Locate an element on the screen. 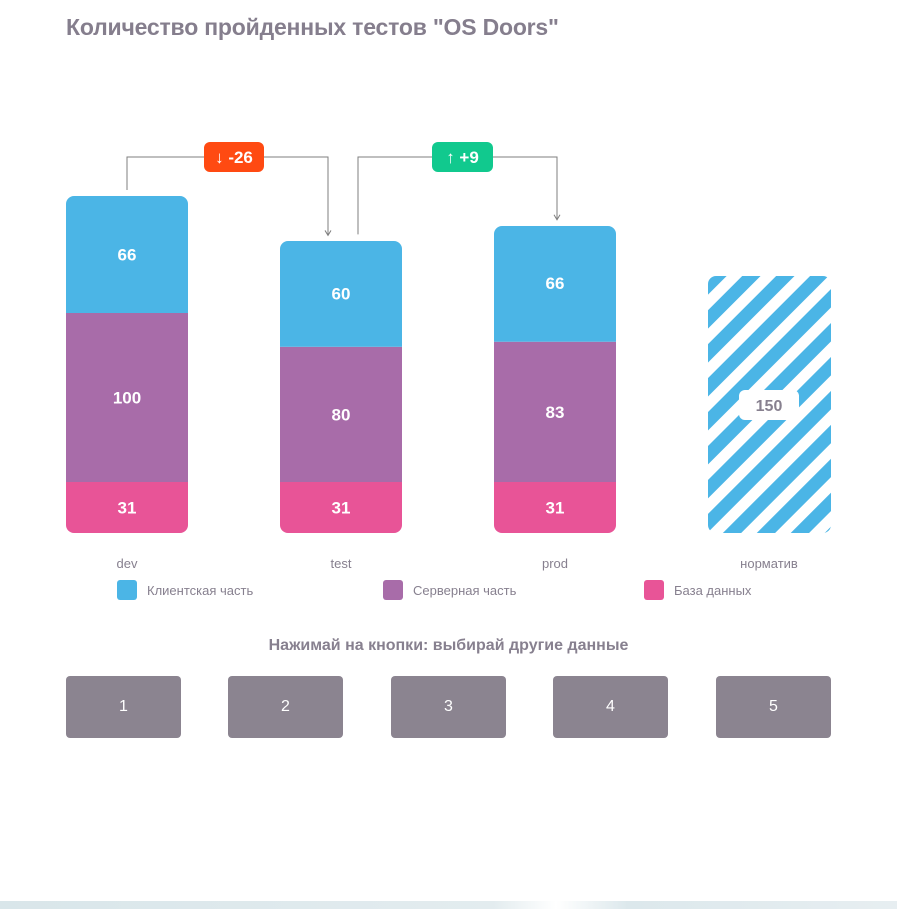 The image size is (897, 909). legend-label-db: База данных is located at coordinates (713, 590).